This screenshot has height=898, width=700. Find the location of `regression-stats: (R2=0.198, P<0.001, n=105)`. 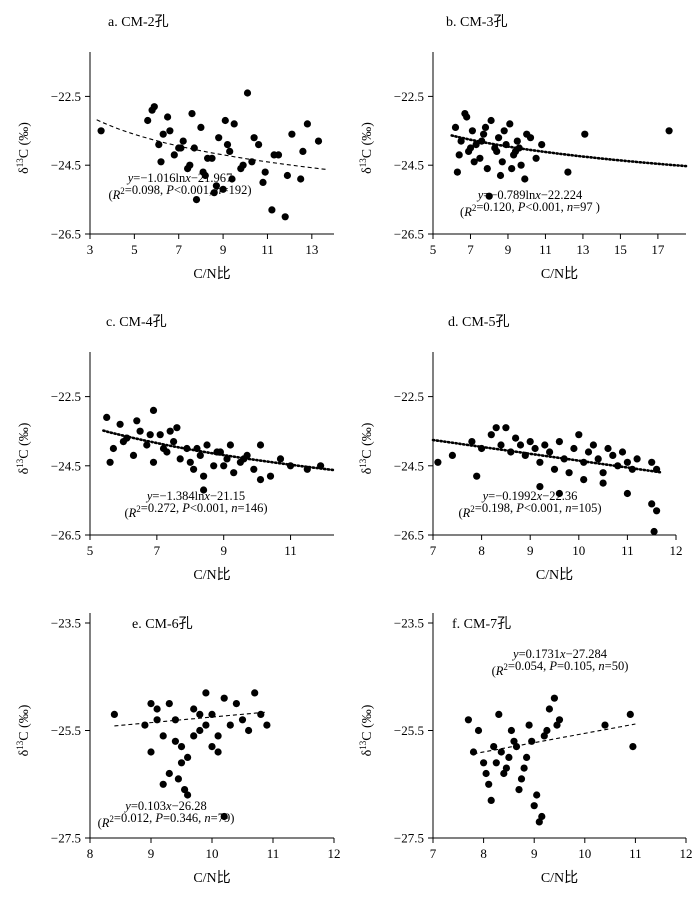

regression-stats: (R2=0.198, P<0.001, n=105) is located at coordinates (529, 510).